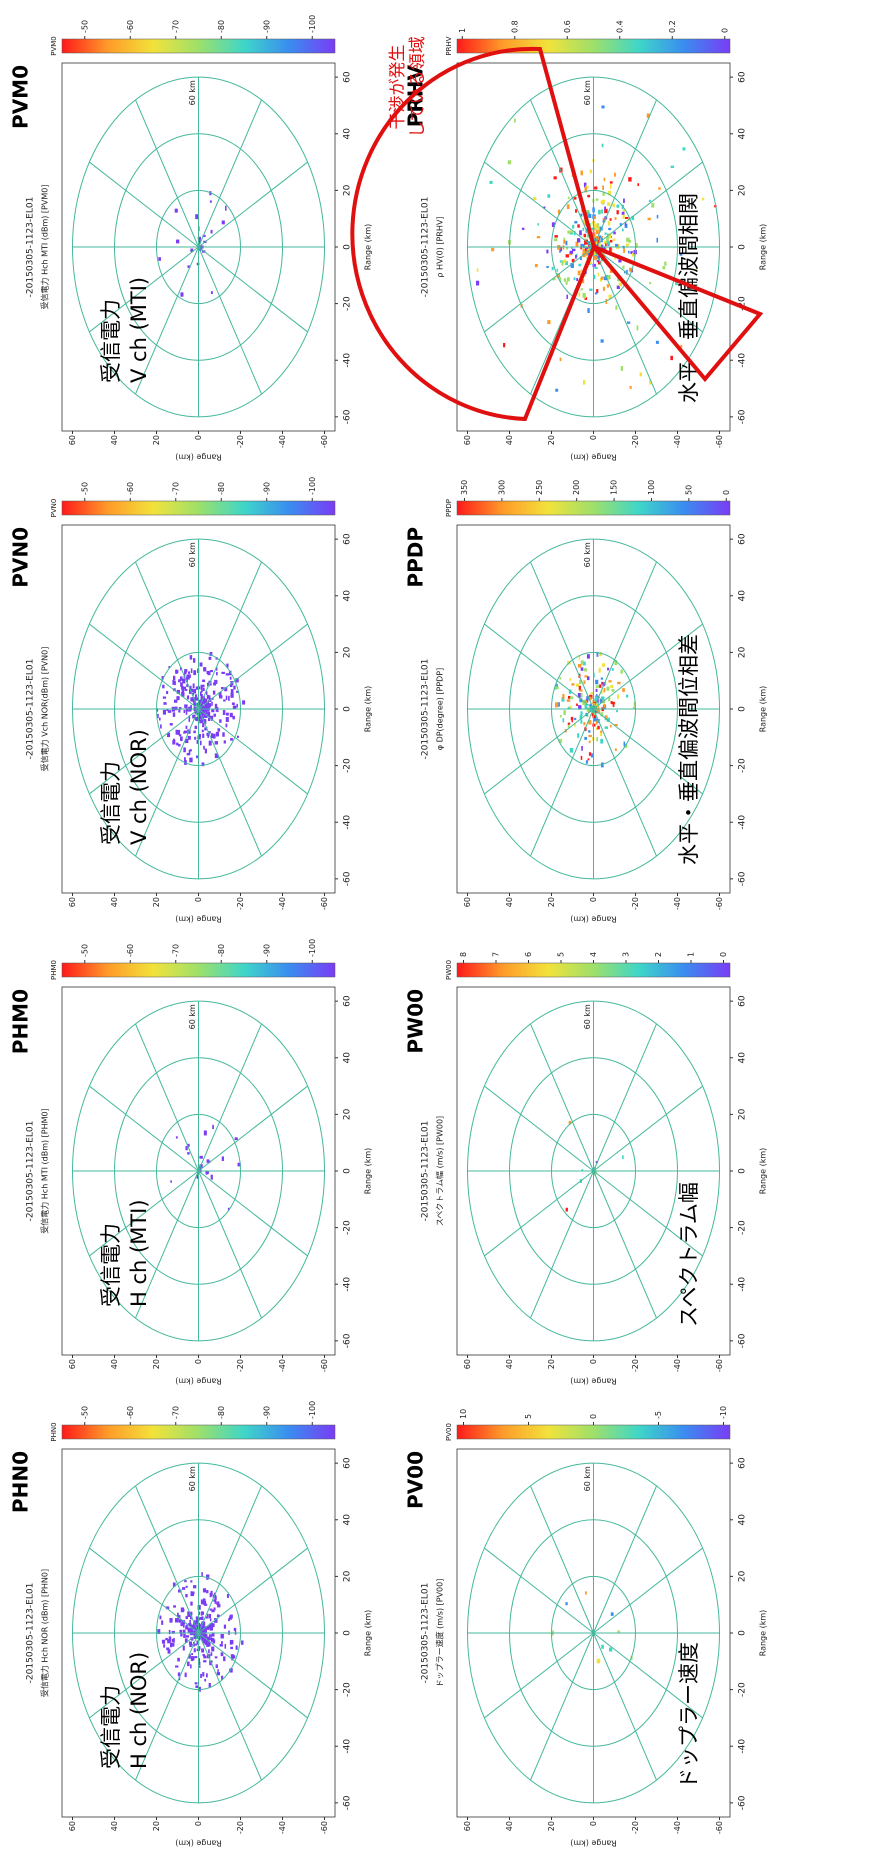 The width and height of the screenshot is (896, 1849). What do you see at coordinates (743, 1802) in the screenshot?
I see `x-tick-label: -60` at bounding box center [743, 1802].